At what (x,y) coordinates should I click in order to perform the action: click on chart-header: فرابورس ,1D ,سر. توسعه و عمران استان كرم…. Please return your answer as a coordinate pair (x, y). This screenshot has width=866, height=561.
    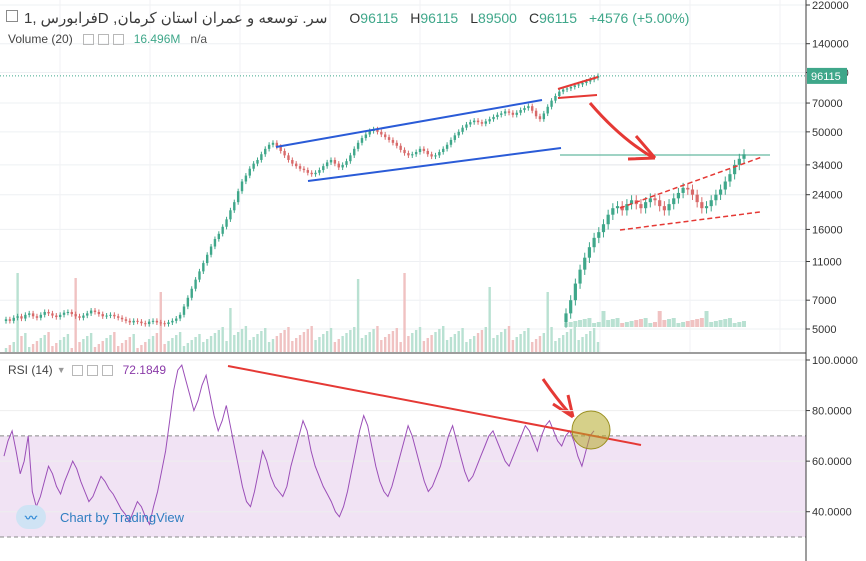
    Looking at the image, I should click on (400, 25).